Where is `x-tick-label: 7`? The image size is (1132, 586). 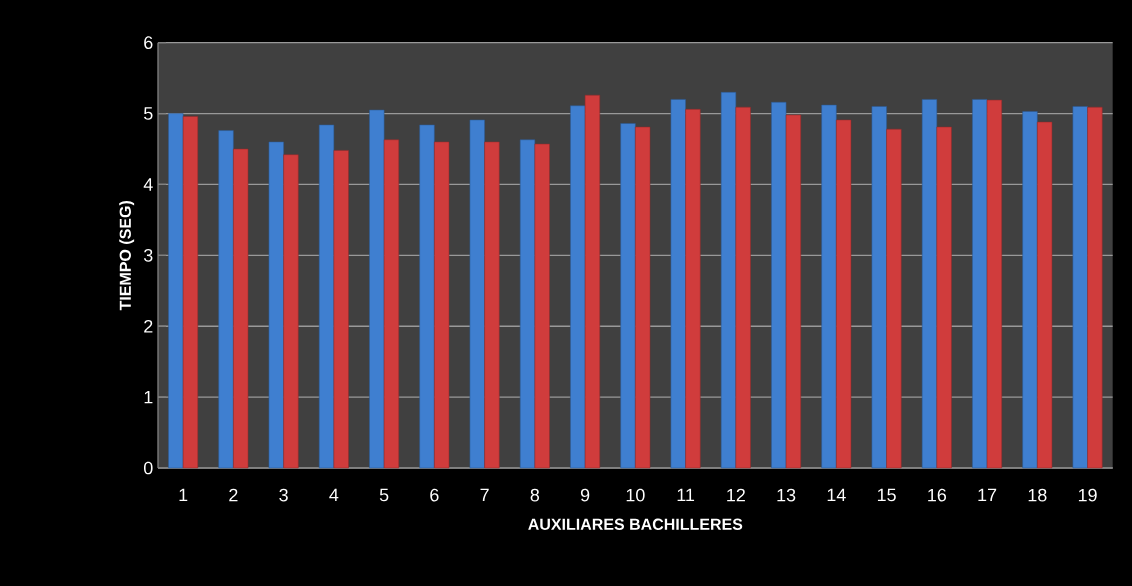
x-tick-label: 7 is located at coordinates (484, 495).